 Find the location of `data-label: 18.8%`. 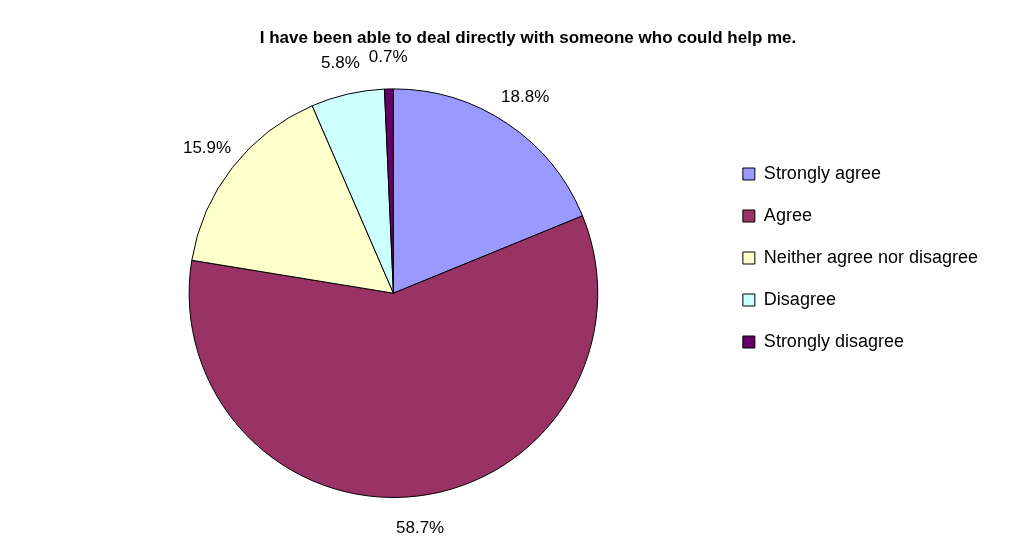

data-label: 18.8% is located at coordinates (525, 96).